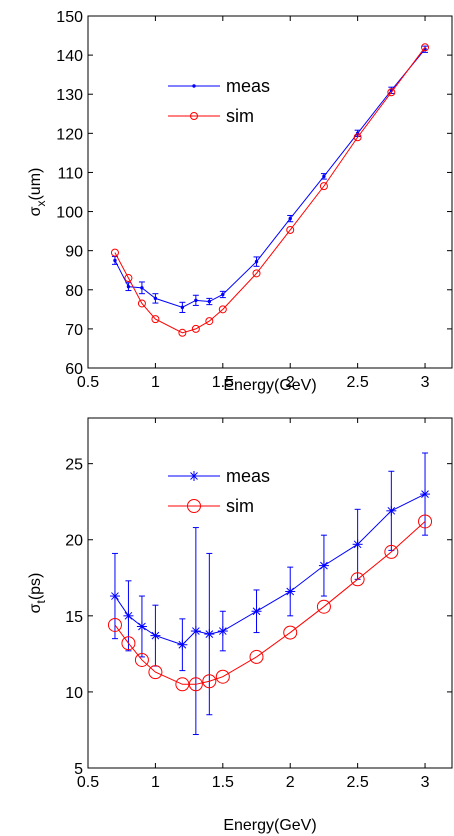 The height and width of the screenshot is (836, 454). Describe the element at coordinates (69, 17) in the screenshot. I see `y-tick-label: 150` at that location.